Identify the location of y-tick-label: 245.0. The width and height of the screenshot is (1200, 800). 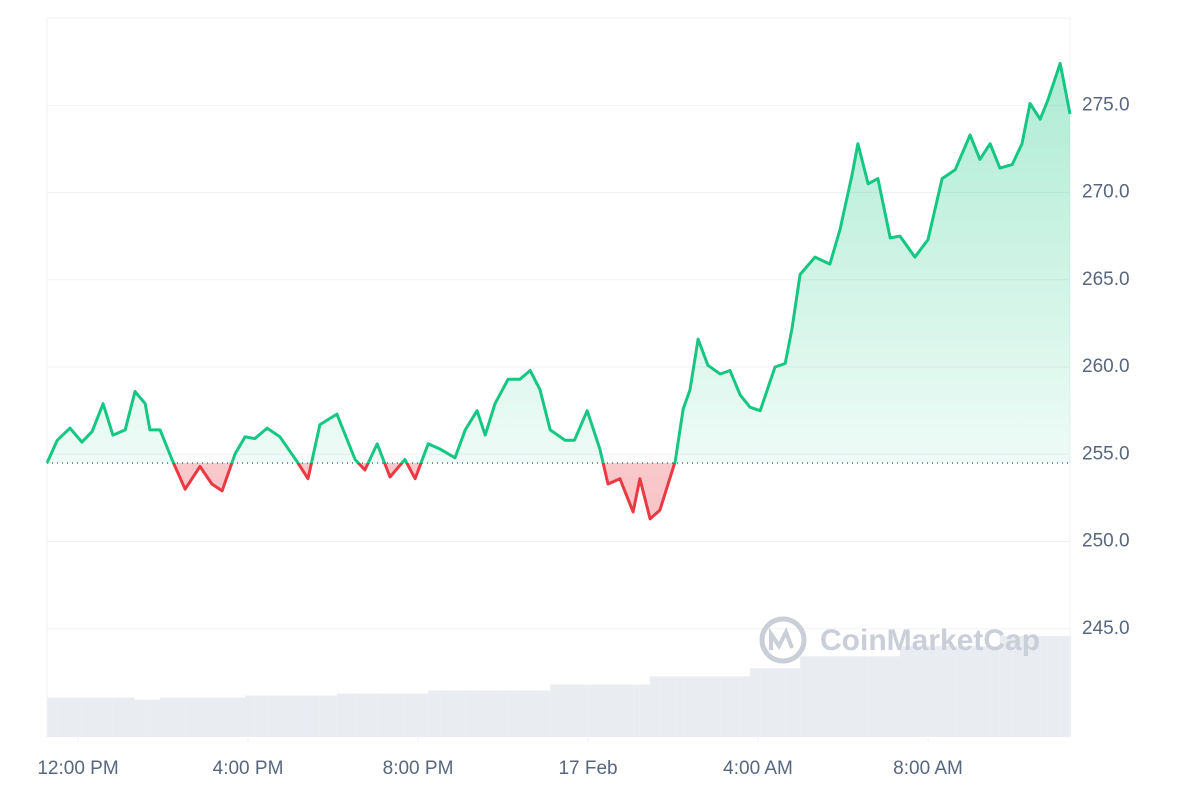
(1106, 628).